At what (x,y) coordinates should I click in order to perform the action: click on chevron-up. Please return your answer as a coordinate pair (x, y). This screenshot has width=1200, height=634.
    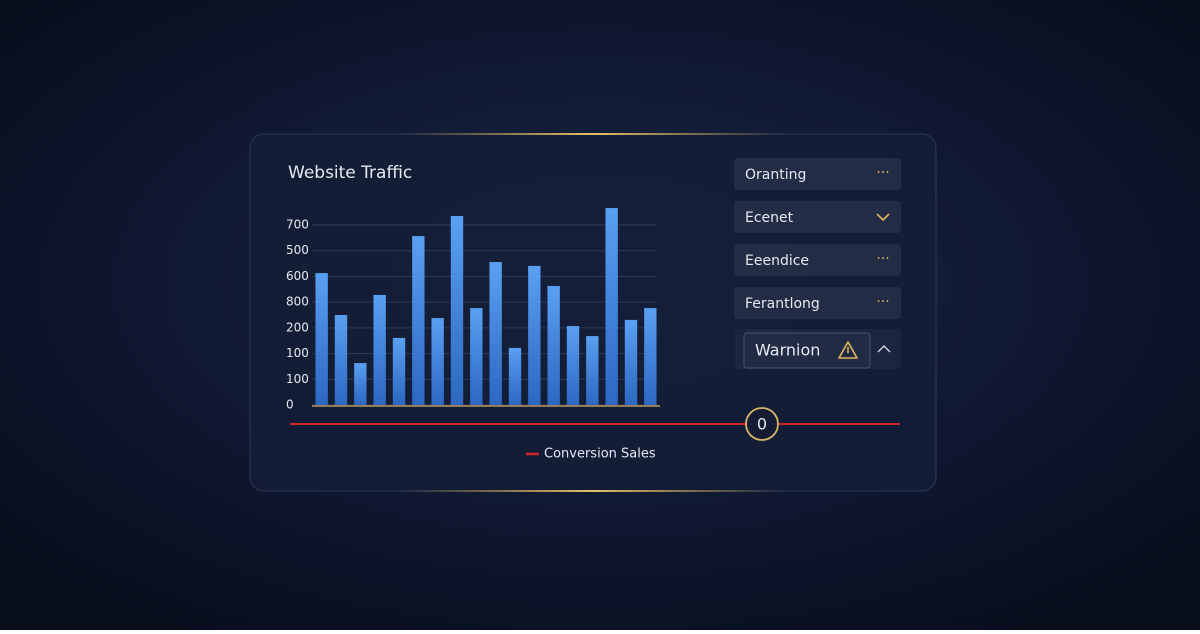
    Looking at the image, I should click on (884, 349).